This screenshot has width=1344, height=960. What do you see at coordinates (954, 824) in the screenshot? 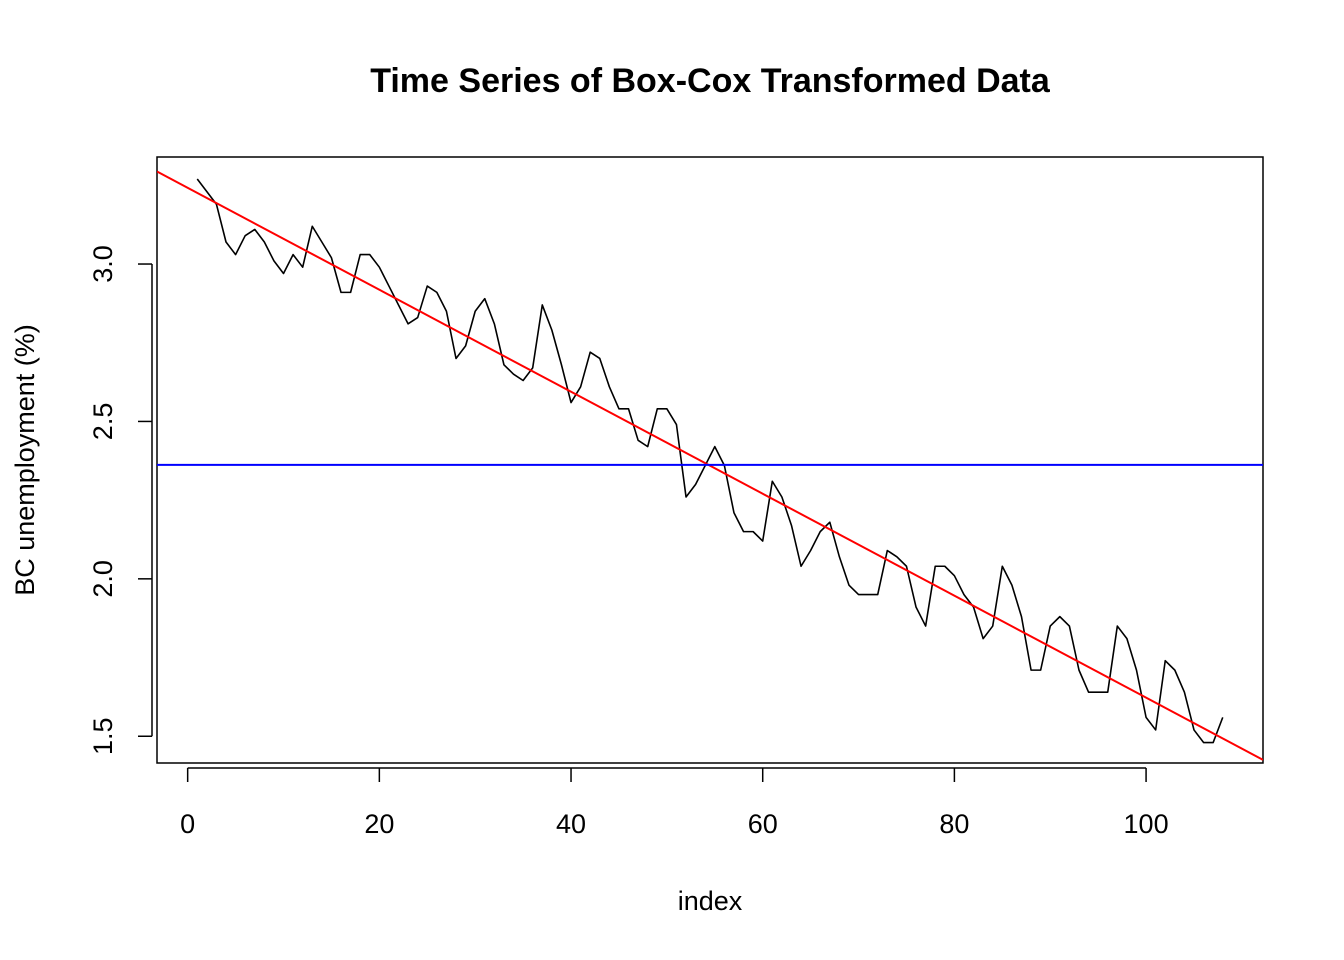
I see `x-tick-label: 80` at bounding box center [954, 824].